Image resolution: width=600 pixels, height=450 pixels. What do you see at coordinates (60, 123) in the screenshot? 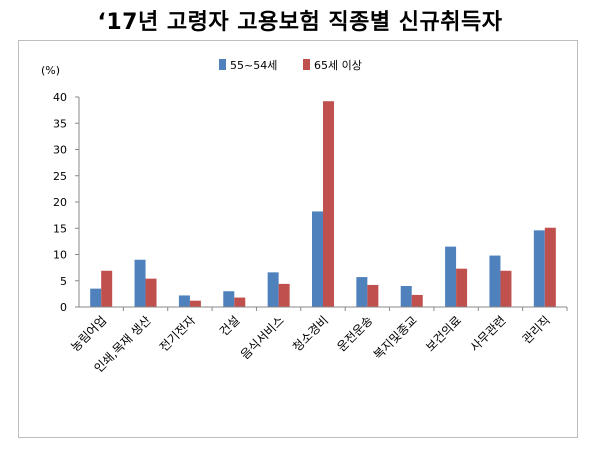
I see `y-tick-label: 35` at bounding box center [60, 123].